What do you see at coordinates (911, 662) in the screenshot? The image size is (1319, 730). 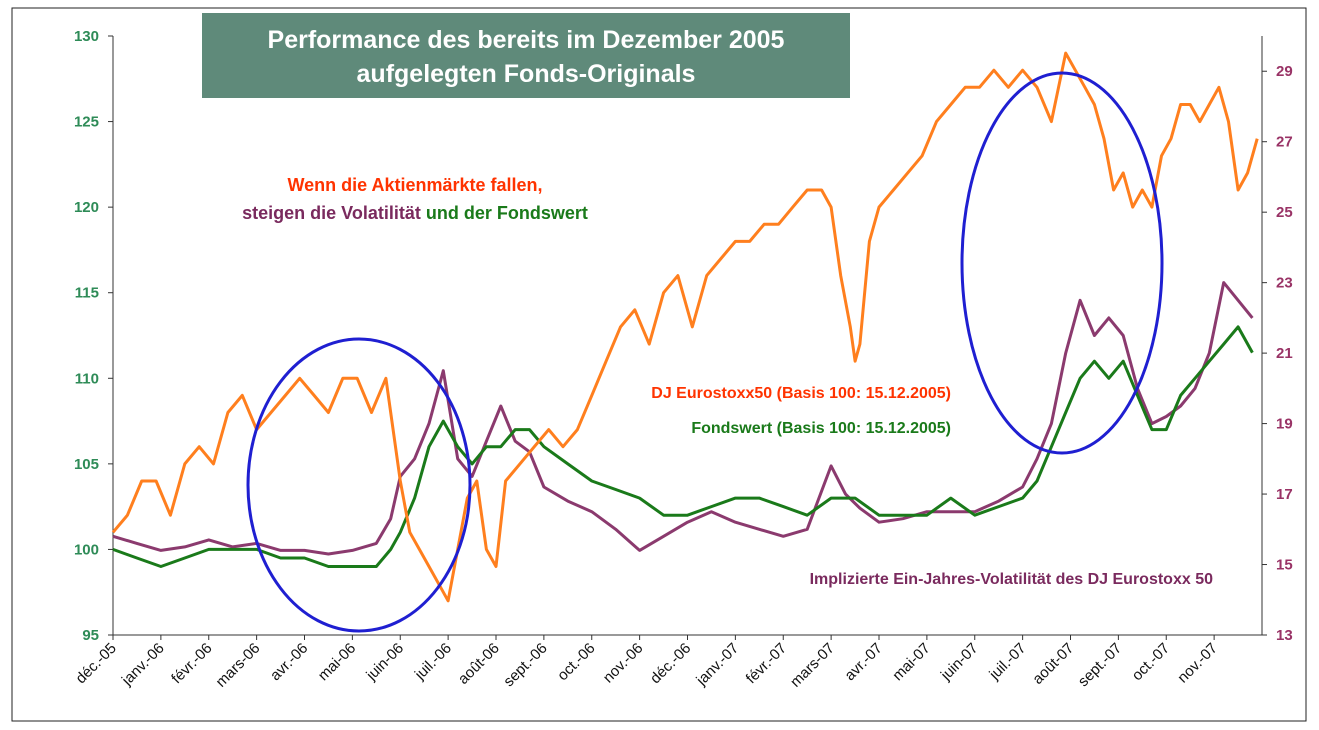 I see `x-tick-label: mai-07` at bounding box center [911, 662].